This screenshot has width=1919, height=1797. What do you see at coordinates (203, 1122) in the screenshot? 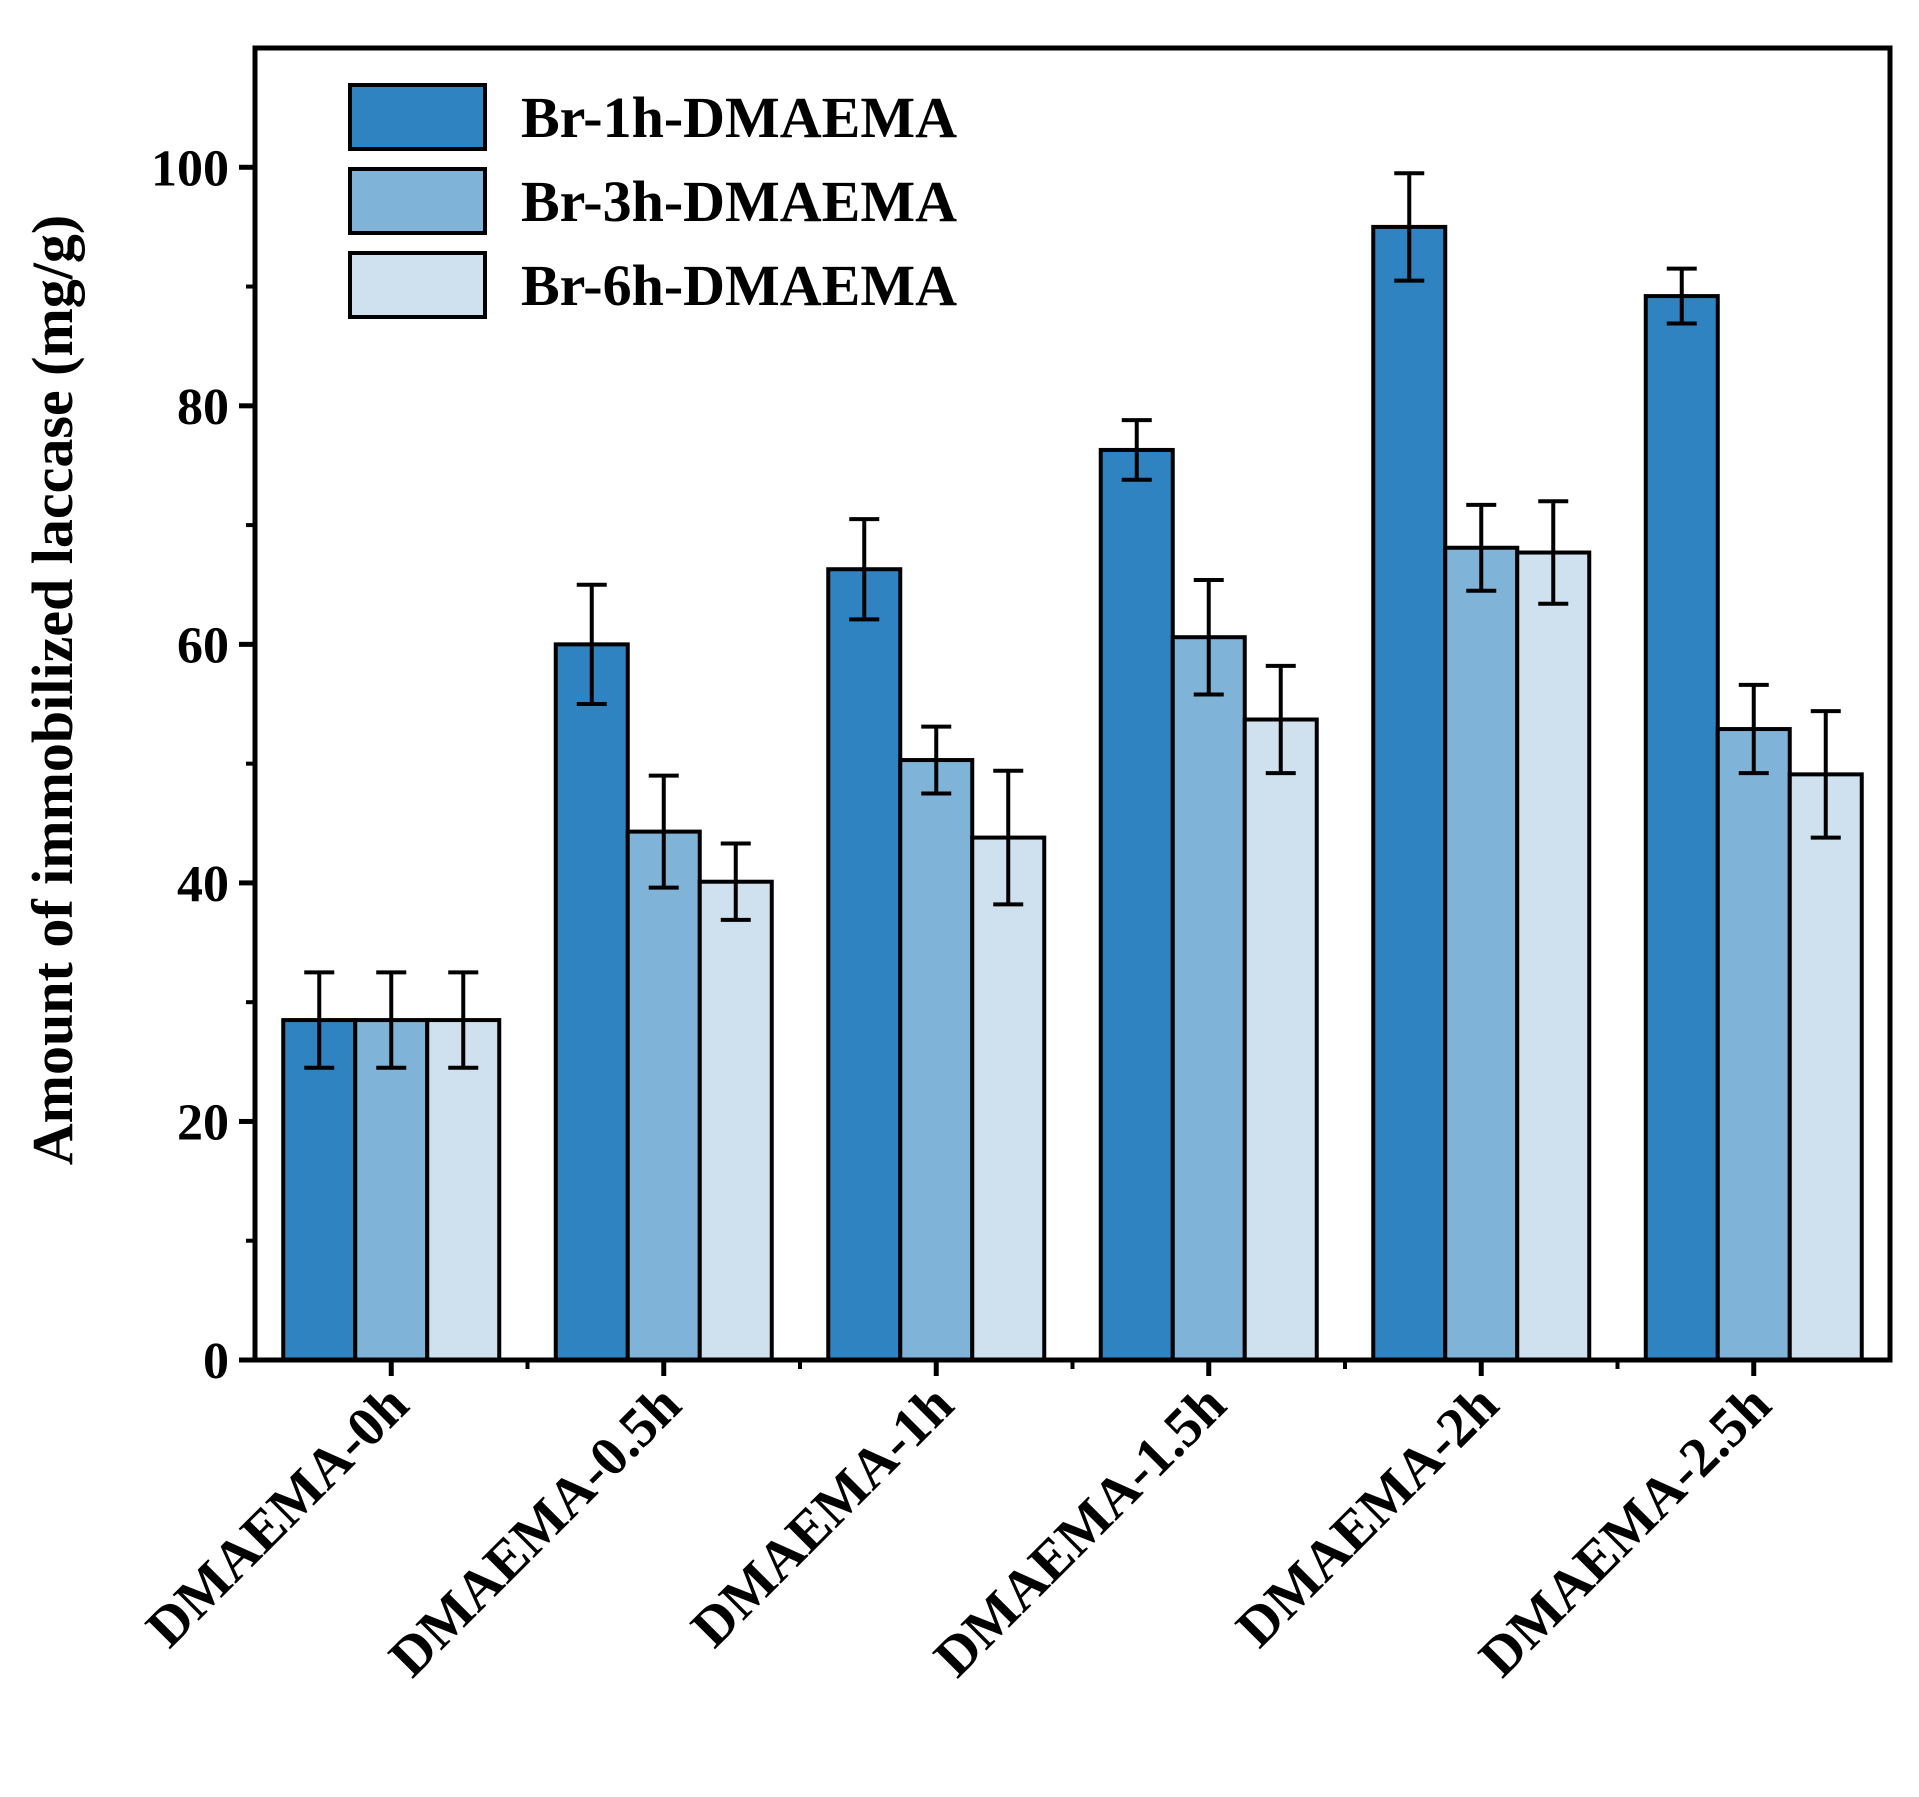
I see `y-tick-label: 20` at bounding box center [203, 1122].